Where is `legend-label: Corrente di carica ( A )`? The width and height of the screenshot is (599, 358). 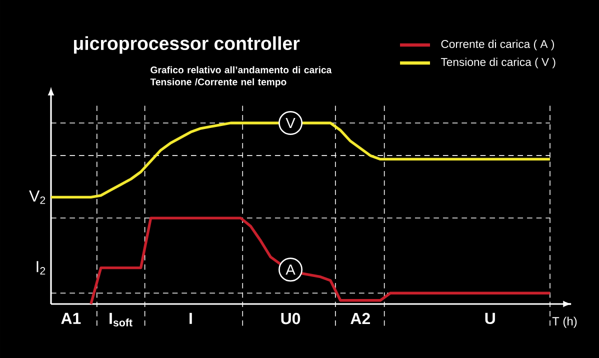
legend-label: Corrente di carica ( A ) is located at coordinates (497, 45).